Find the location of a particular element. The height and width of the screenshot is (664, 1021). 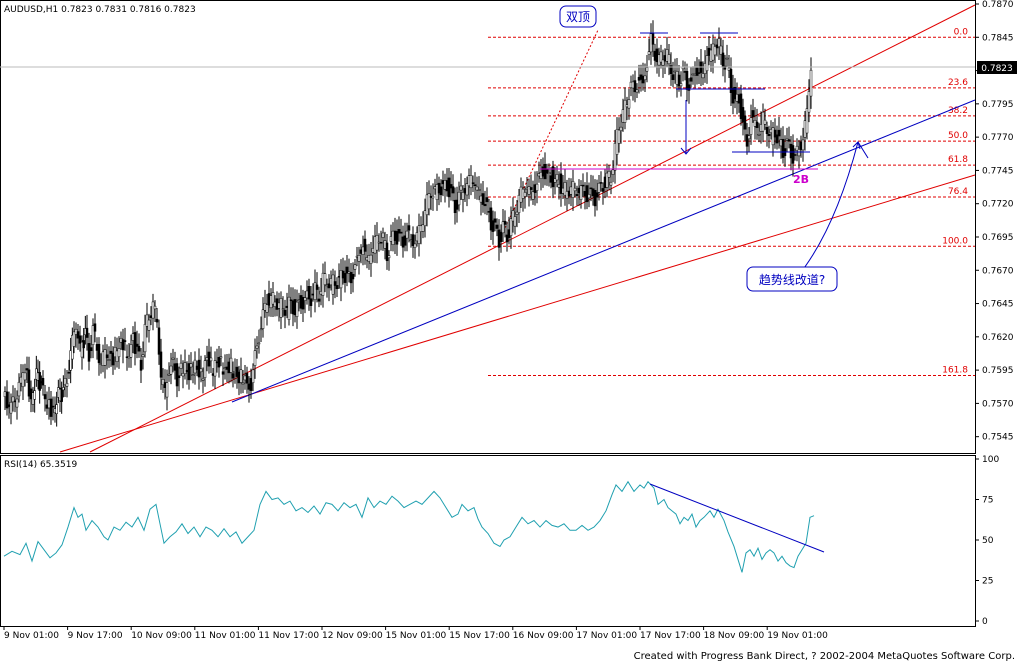

double-top-label-box is located at coordinates (578, 16).